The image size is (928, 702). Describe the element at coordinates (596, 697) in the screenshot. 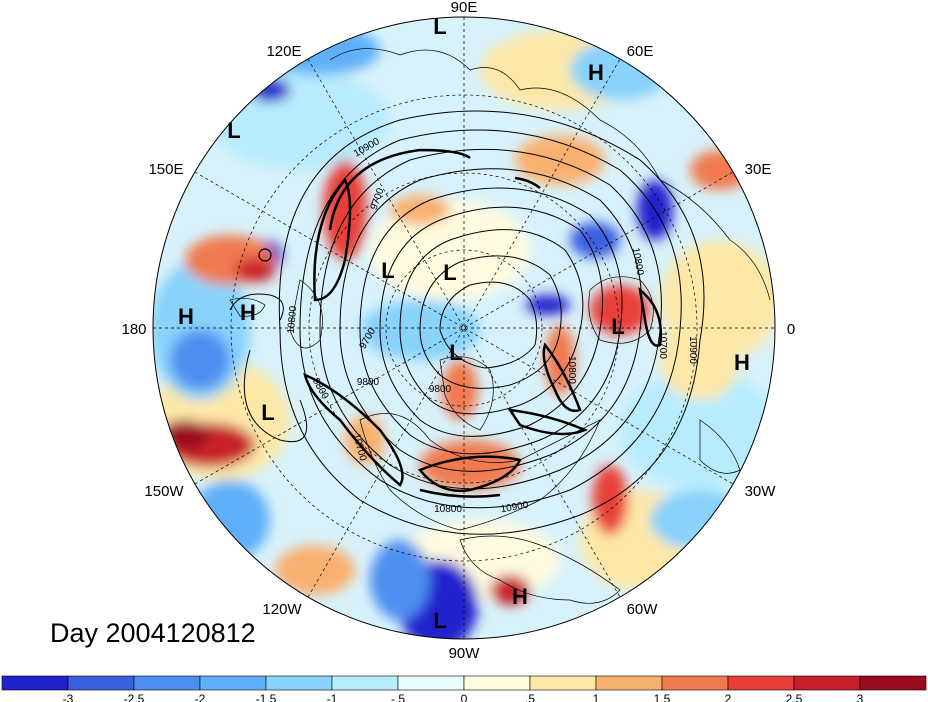

I see `colorbar-tick-label: 1` at that location.